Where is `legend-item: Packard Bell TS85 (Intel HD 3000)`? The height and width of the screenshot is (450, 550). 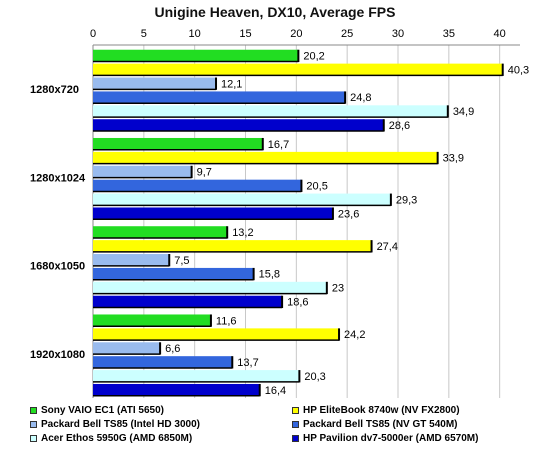
legend-item: Packard Bell TS85 (Intel HD 3000) is located at coordinates (161, 424).